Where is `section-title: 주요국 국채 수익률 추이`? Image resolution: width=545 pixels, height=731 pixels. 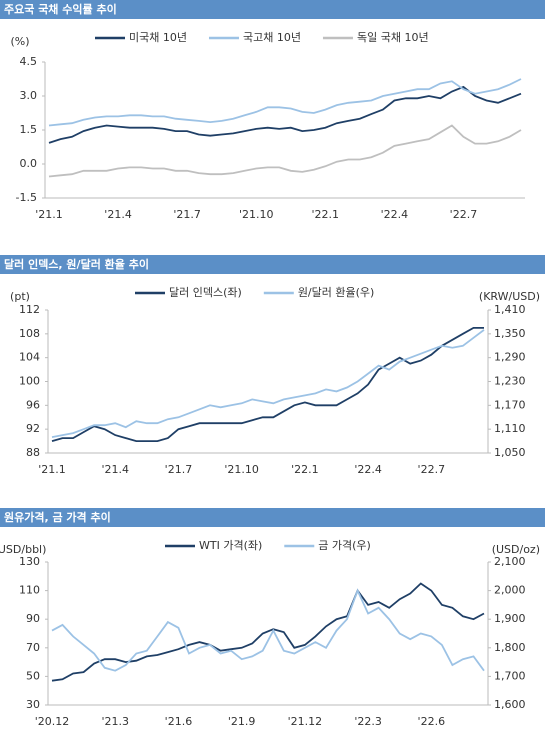
section-title: 주요국 국채 수익률 추이 is located at coordinates (60, 9).